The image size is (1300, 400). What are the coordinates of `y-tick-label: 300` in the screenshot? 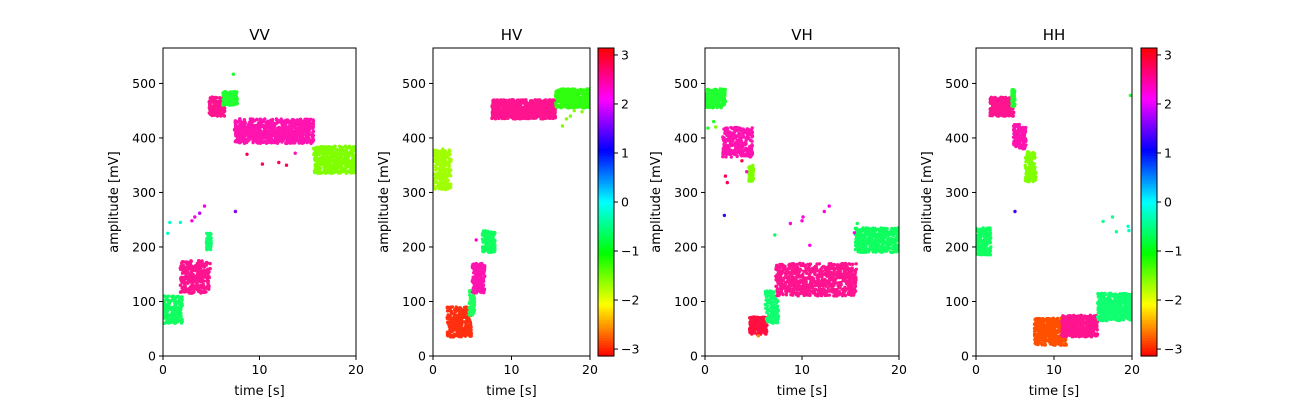 It's located at (414, 192).